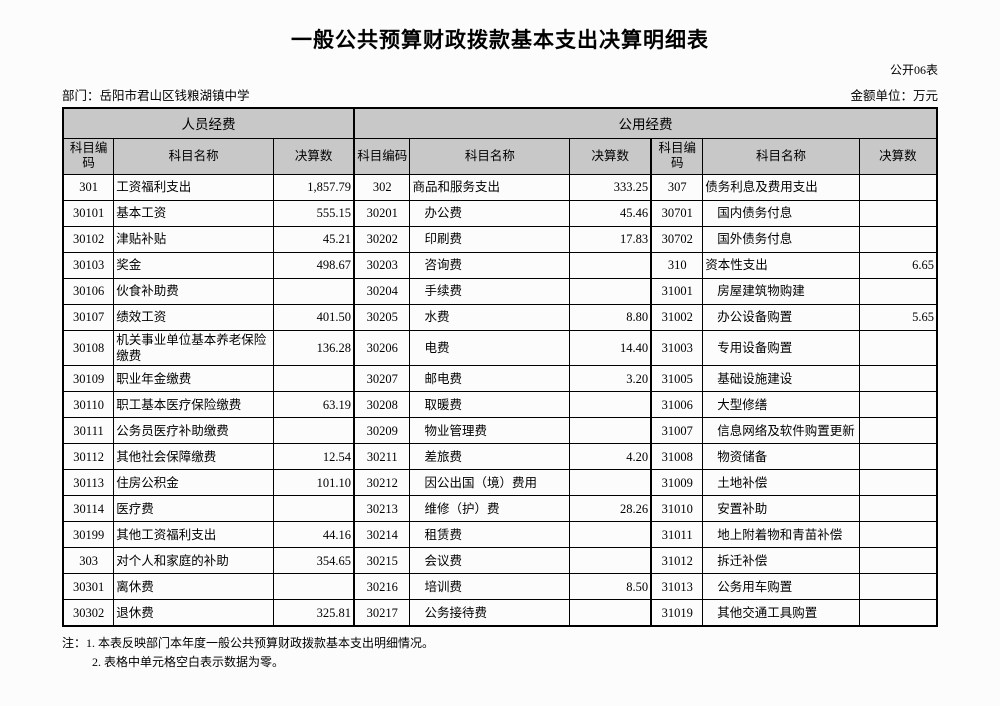 Image resolution: width=1000 pixels, height=706 pixels. What do you see at coordinates (898, 265) in the screenshot?
I see `amount-cell: 6.65` at bounding box center [898, 265].